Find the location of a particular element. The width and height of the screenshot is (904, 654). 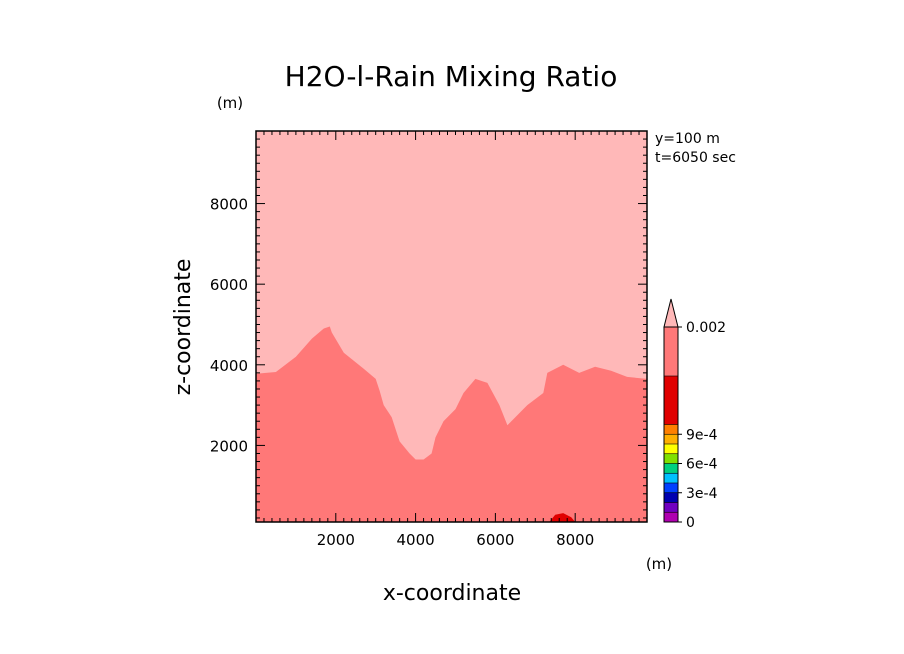

x-tick-label: 6000 is located at coordinates (495, 540).